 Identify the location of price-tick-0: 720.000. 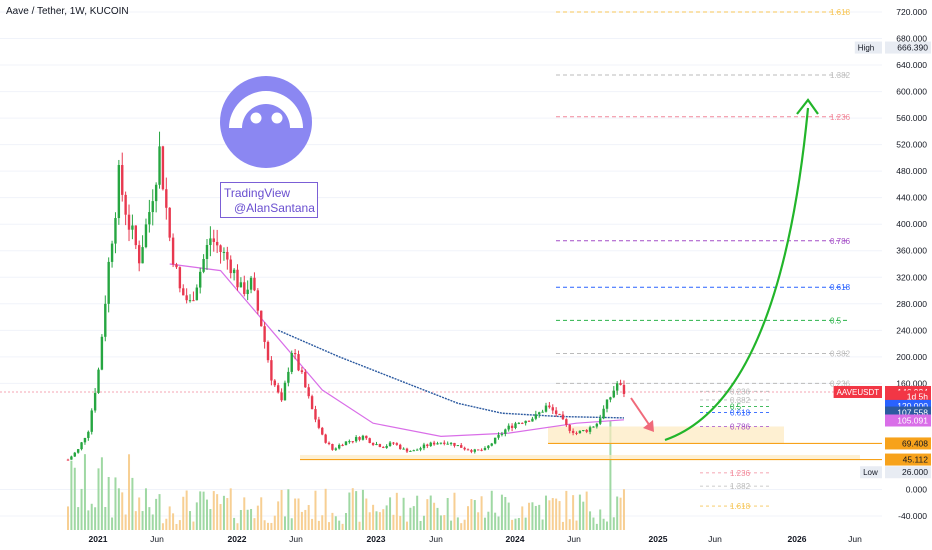
(911, 12).